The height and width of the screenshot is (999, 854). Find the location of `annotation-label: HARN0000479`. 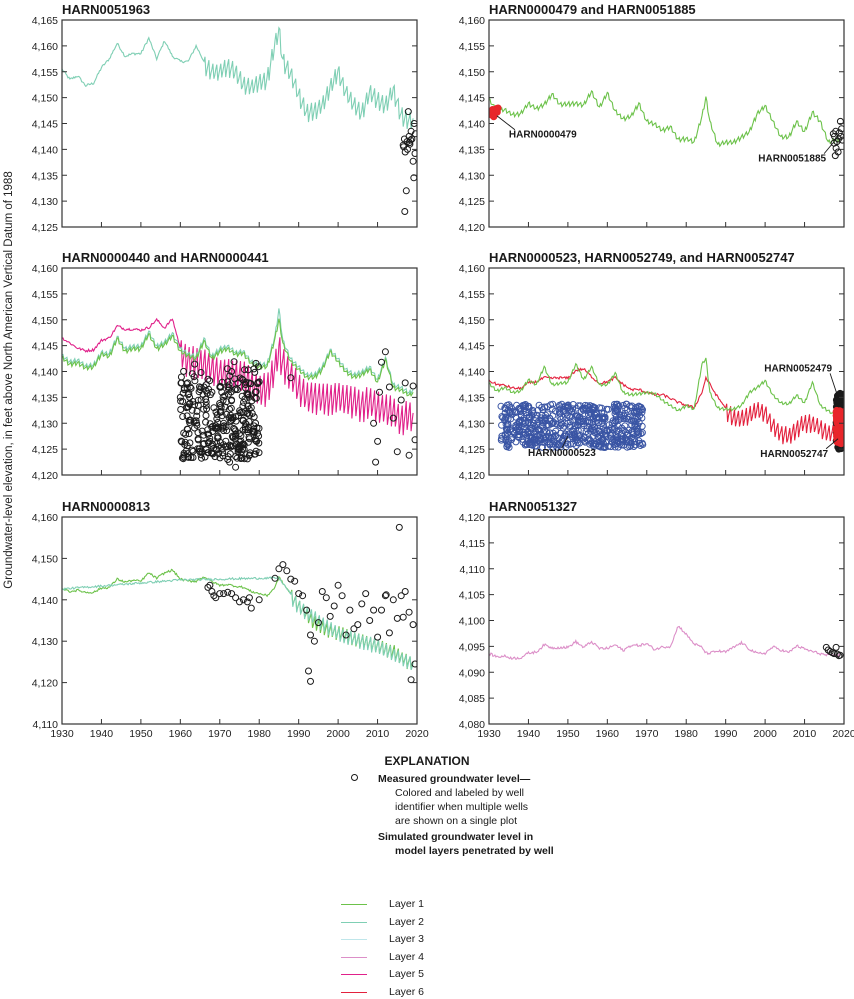

annotation-label: HARN0000479 is located at coordinates (543, 135).